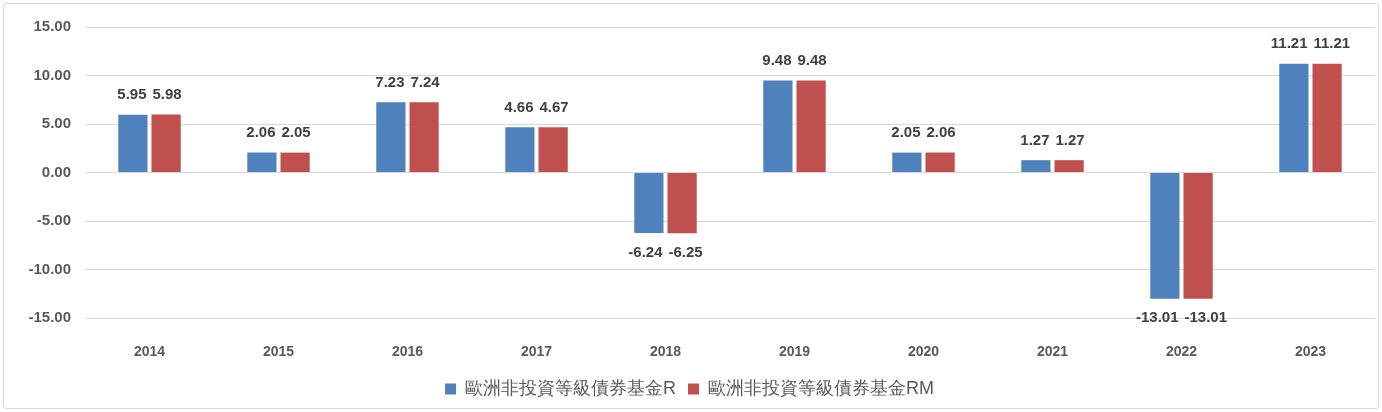  I want to click on x-tick-label: 2020, so click(923, 351).